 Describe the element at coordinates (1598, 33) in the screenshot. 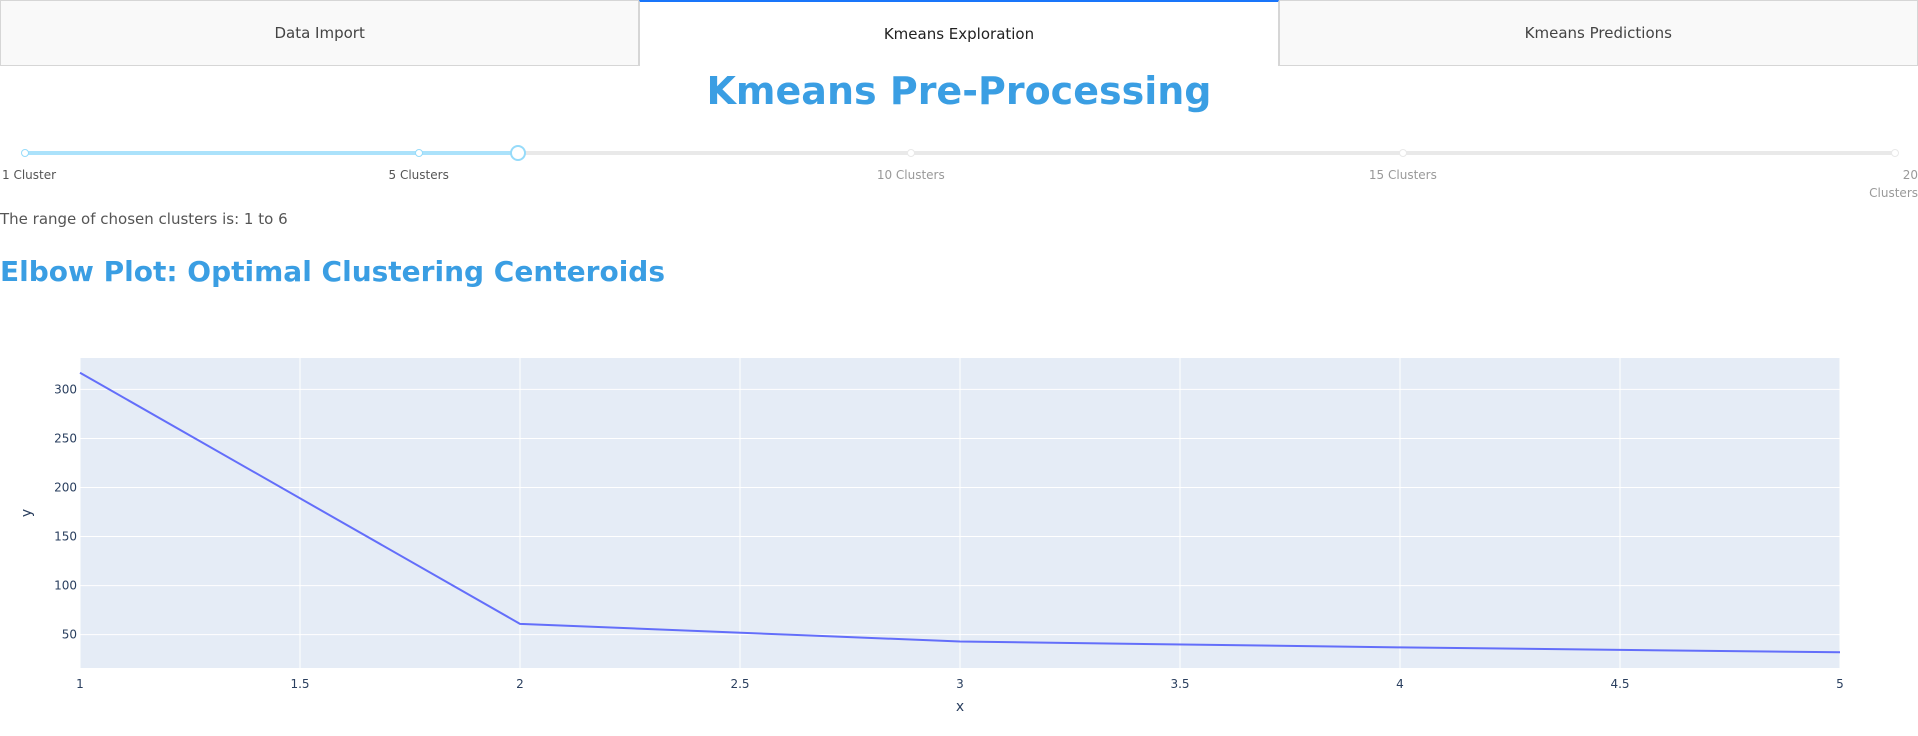

I see `tab-kmeans-predictions: Kmeans Predictions` at that location.